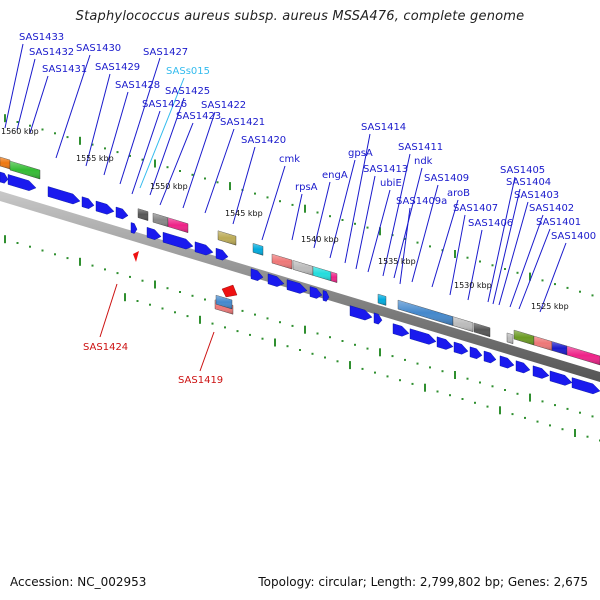 The image size is (600, 600). Describe the element at coordinates (320, 239) in the screenshot. I see `kbp-label: 1540 kbp` at that location.